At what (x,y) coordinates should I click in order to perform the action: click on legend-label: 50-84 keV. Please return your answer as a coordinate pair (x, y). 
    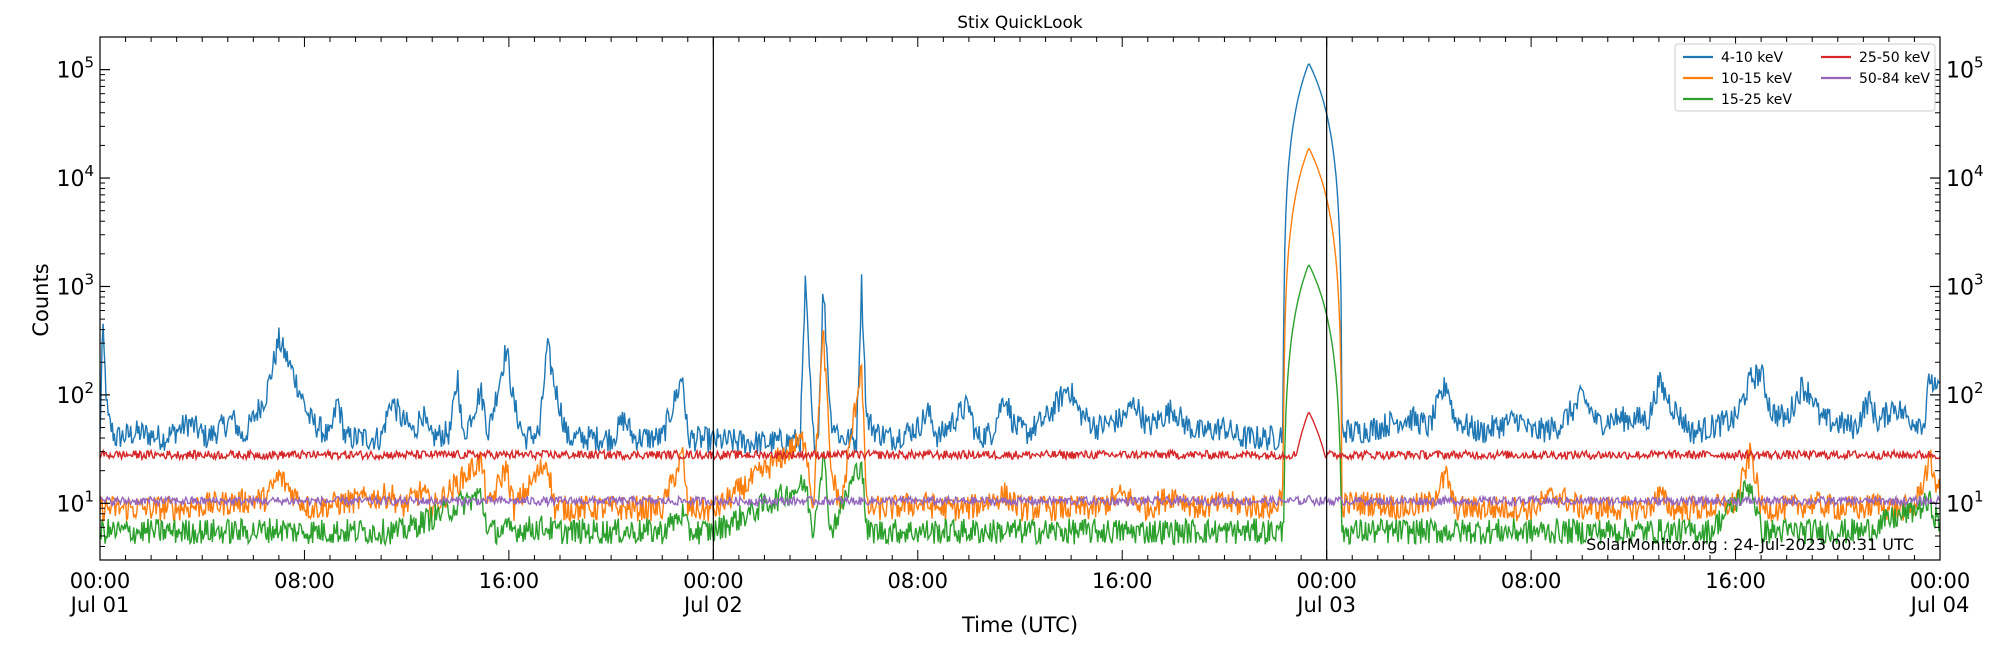
    Looking at the image, I should click on (1894, 79).